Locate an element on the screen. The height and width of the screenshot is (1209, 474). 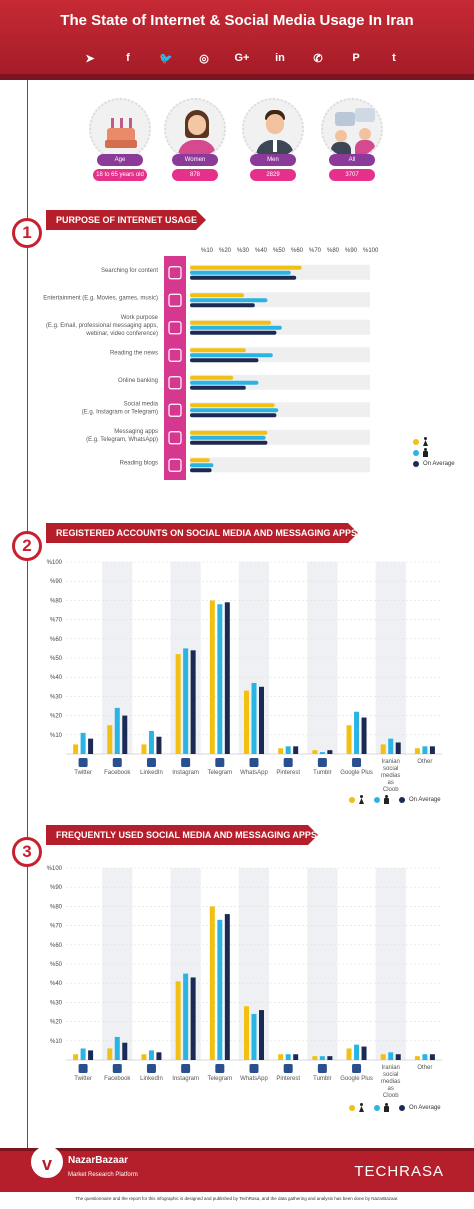
pinterest-icon is located at coordinates (288, 762).